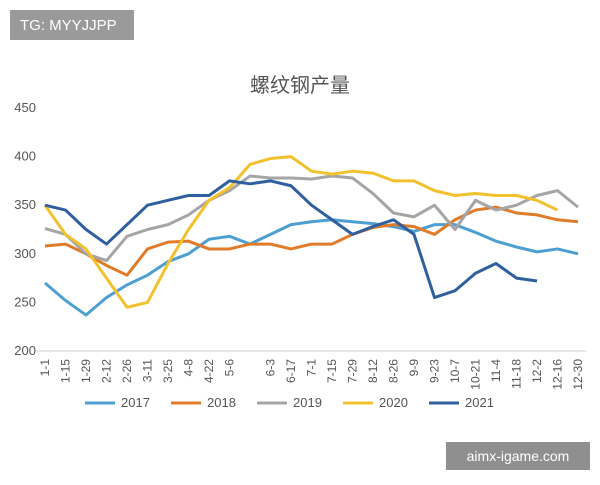 The height and width of the screenshot is (485, 600). I want to click on x-tick-label: 1-1, so click(45, 368).